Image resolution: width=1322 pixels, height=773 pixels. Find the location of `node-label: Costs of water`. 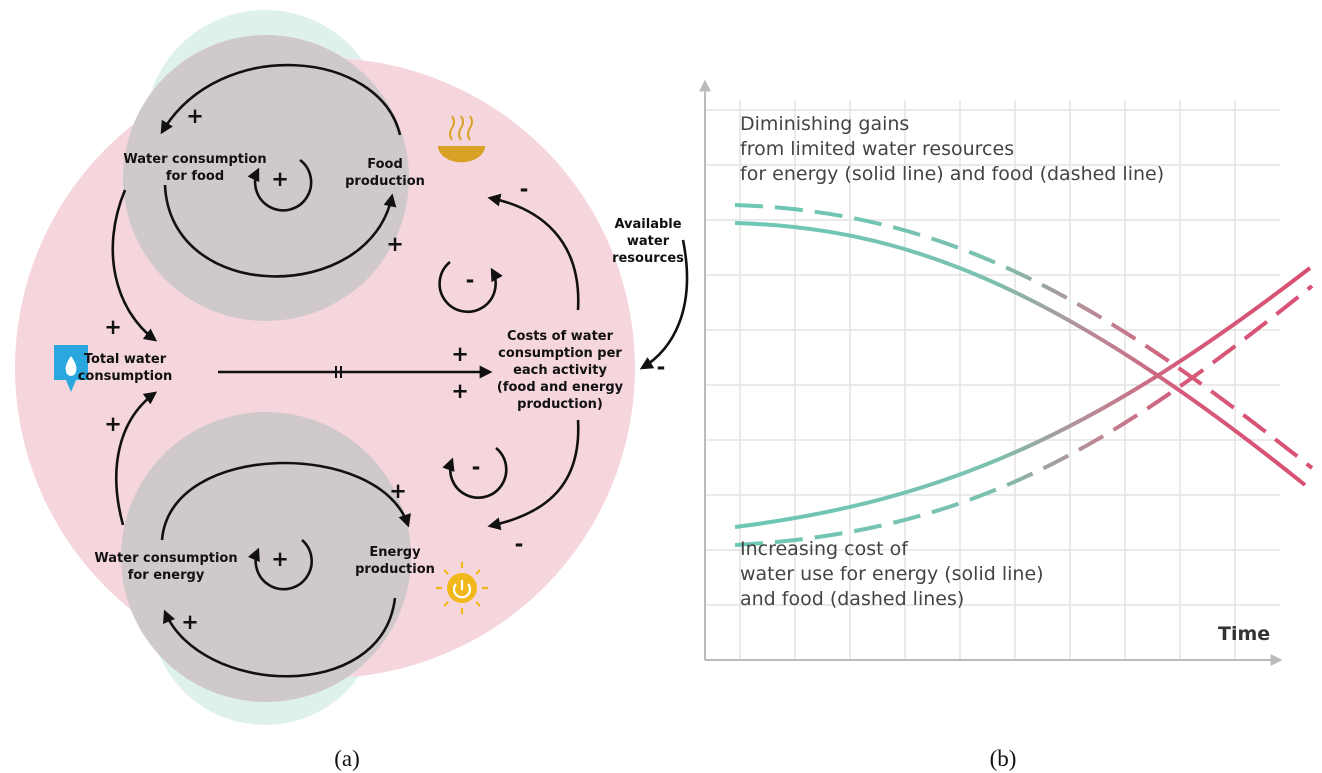

node-label: Costs of water is located at coordinates (560, 336).